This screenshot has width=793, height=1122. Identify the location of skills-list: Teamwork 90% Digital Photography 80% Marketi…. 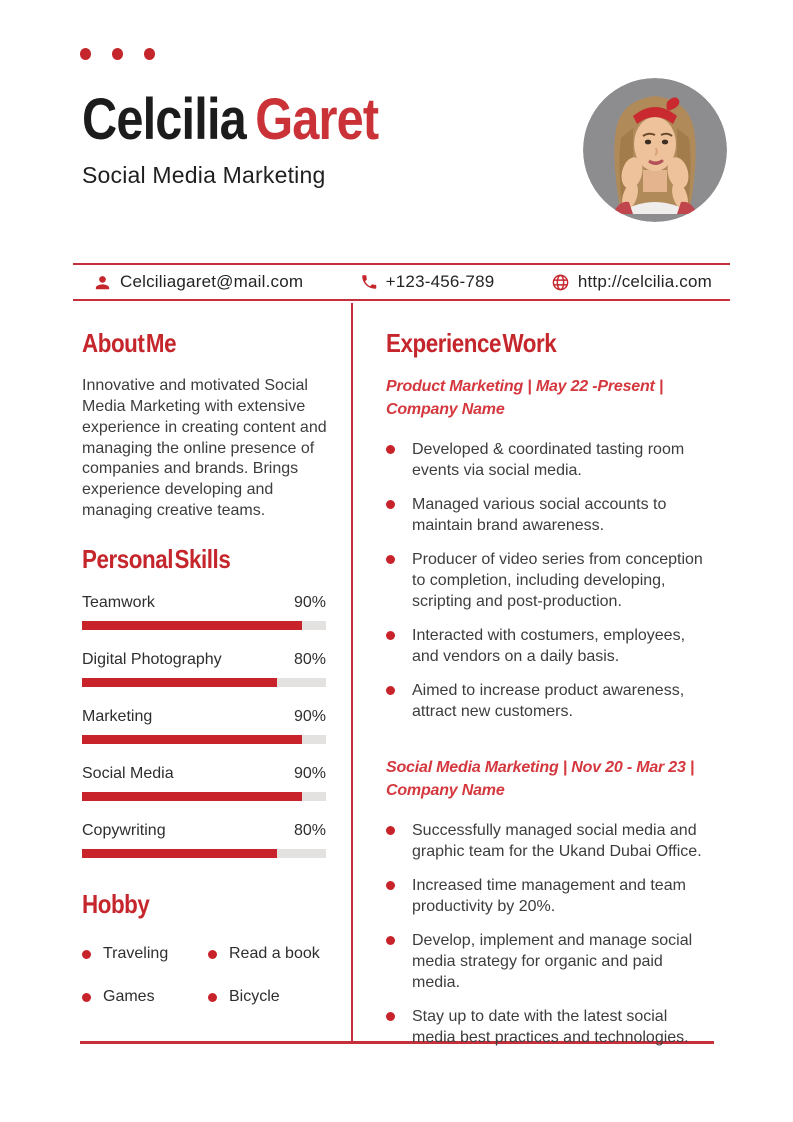
(204, 726).